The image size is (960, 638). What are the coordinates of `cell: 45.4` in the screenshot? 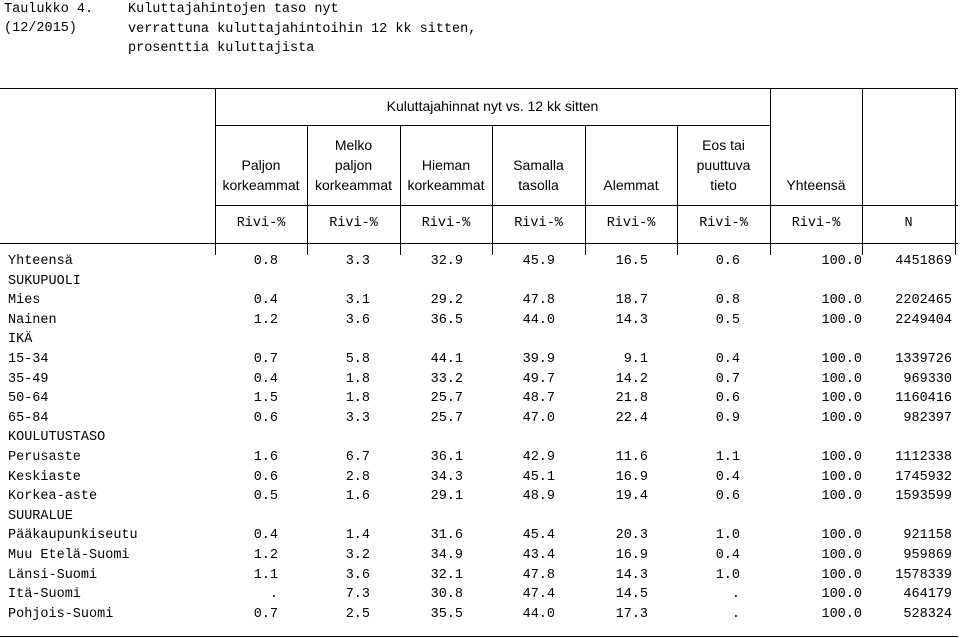 It's located at (538, 536).